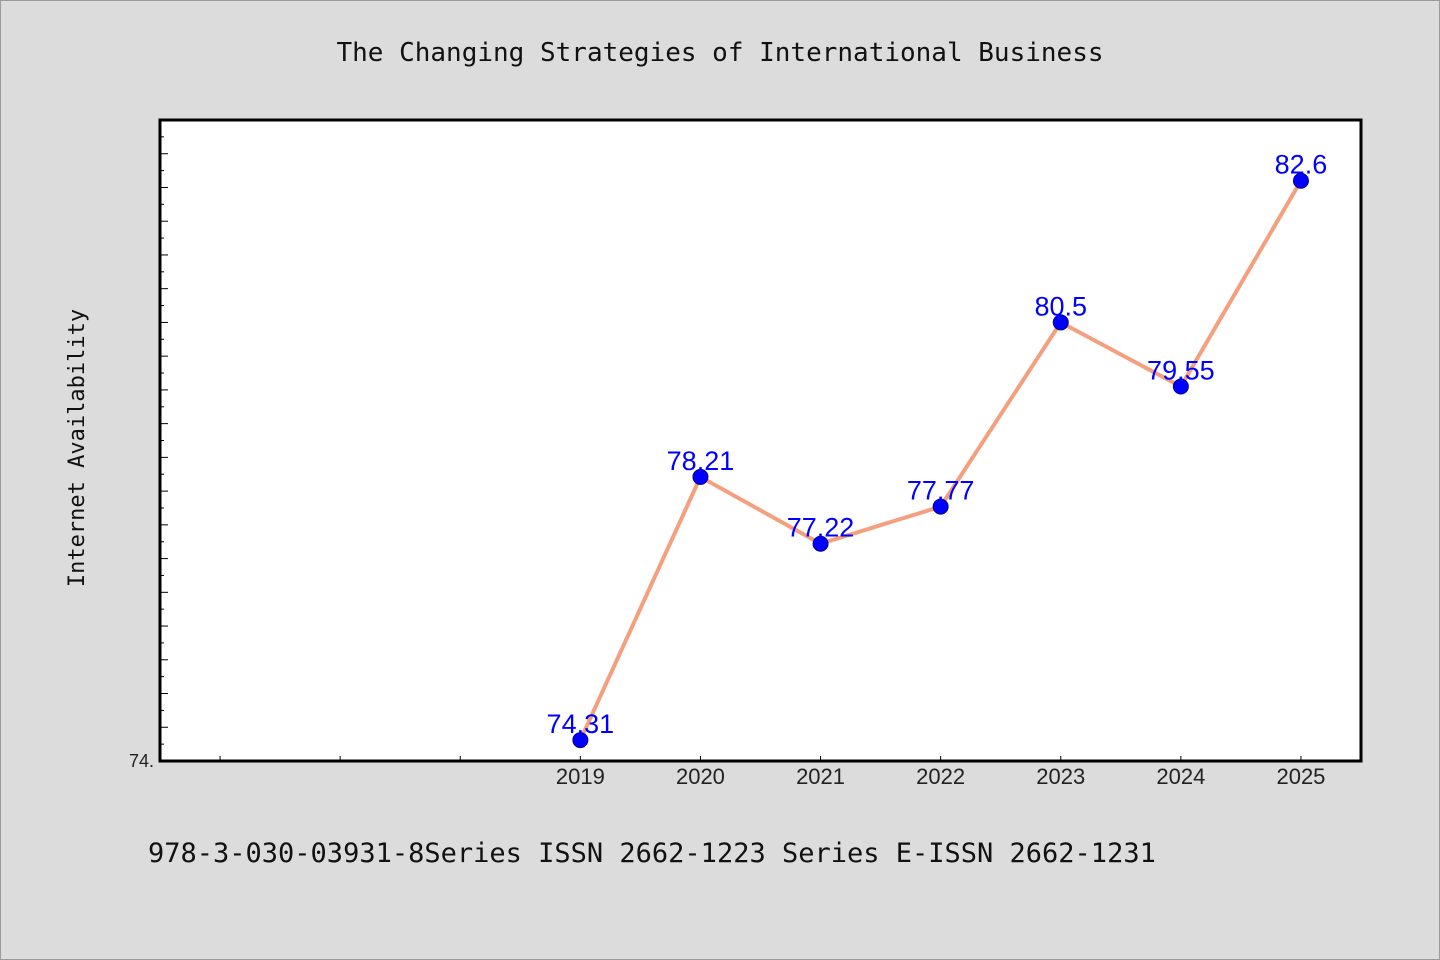 The image size is (1440, 960). What do you see at coordinates (77, 448) in the screenshot?
I see `y-axis-label: Internet Availability` at bounding box center [77, 448].